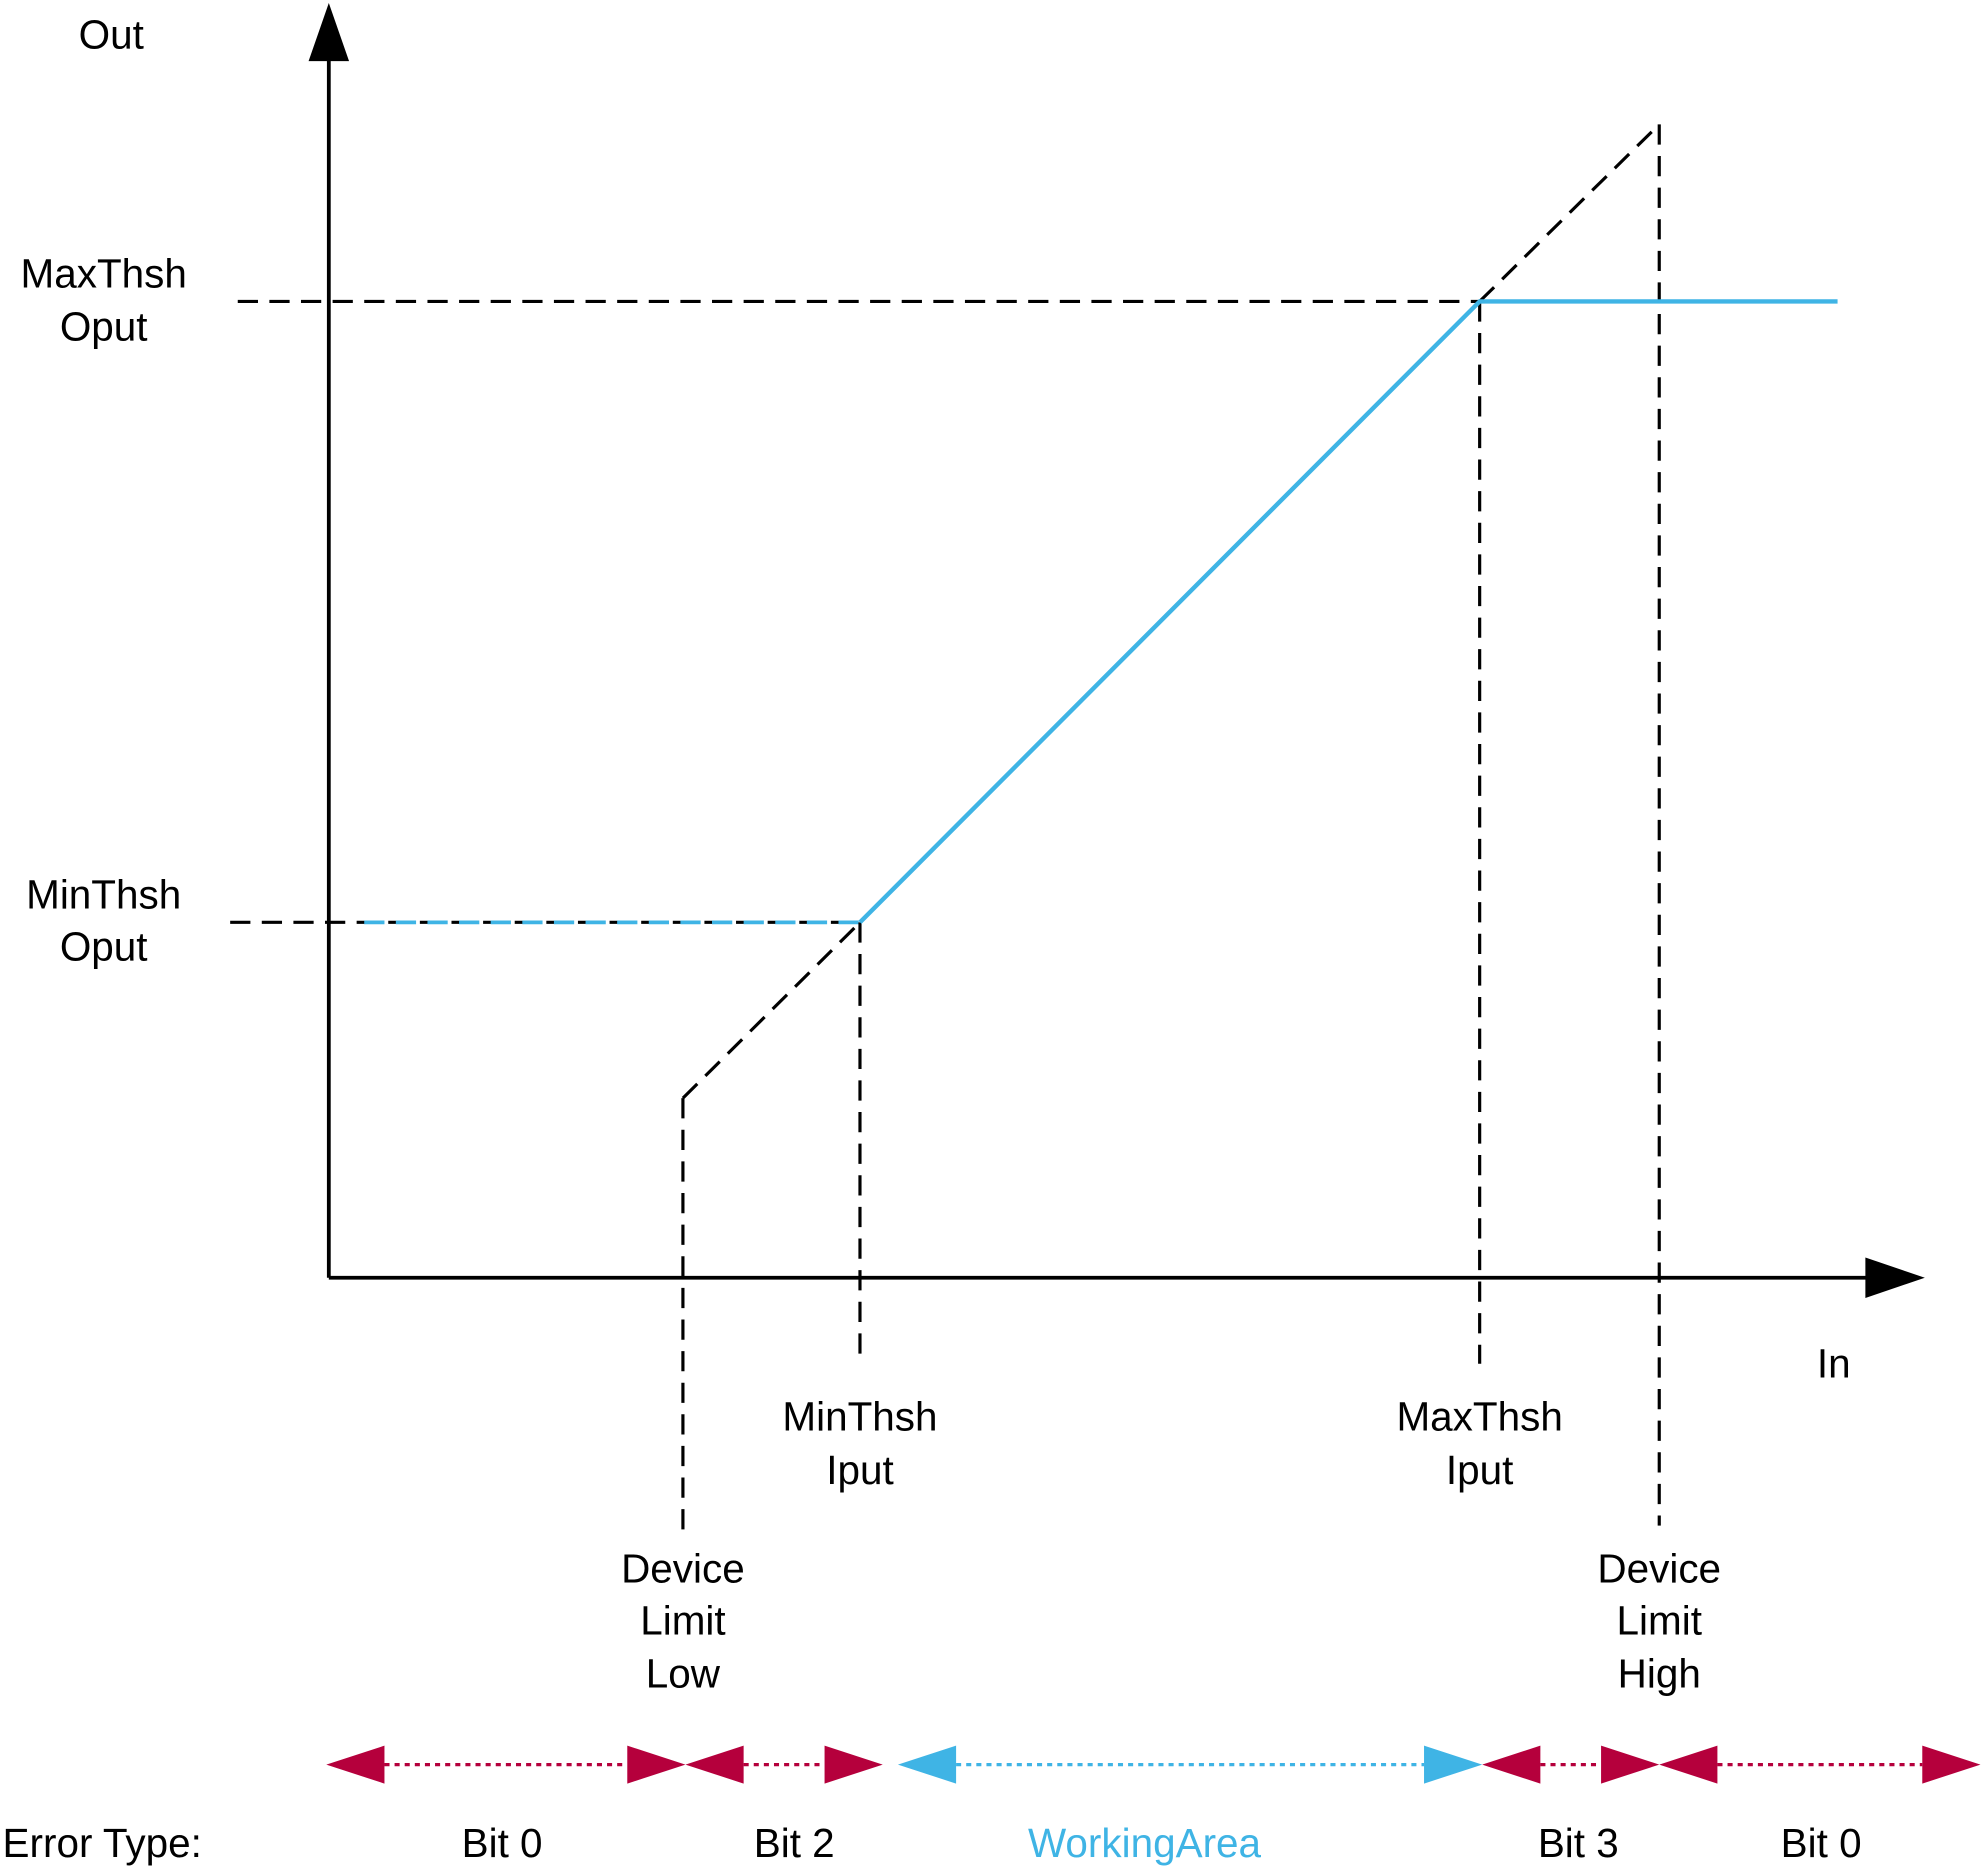 The width and height of the screenshot is (1983, 1870). What do you see at coordinates (859, 1417) in the screenshot?
I see `x-marker-label: MinThsh` at bounding box center [859, 1417].